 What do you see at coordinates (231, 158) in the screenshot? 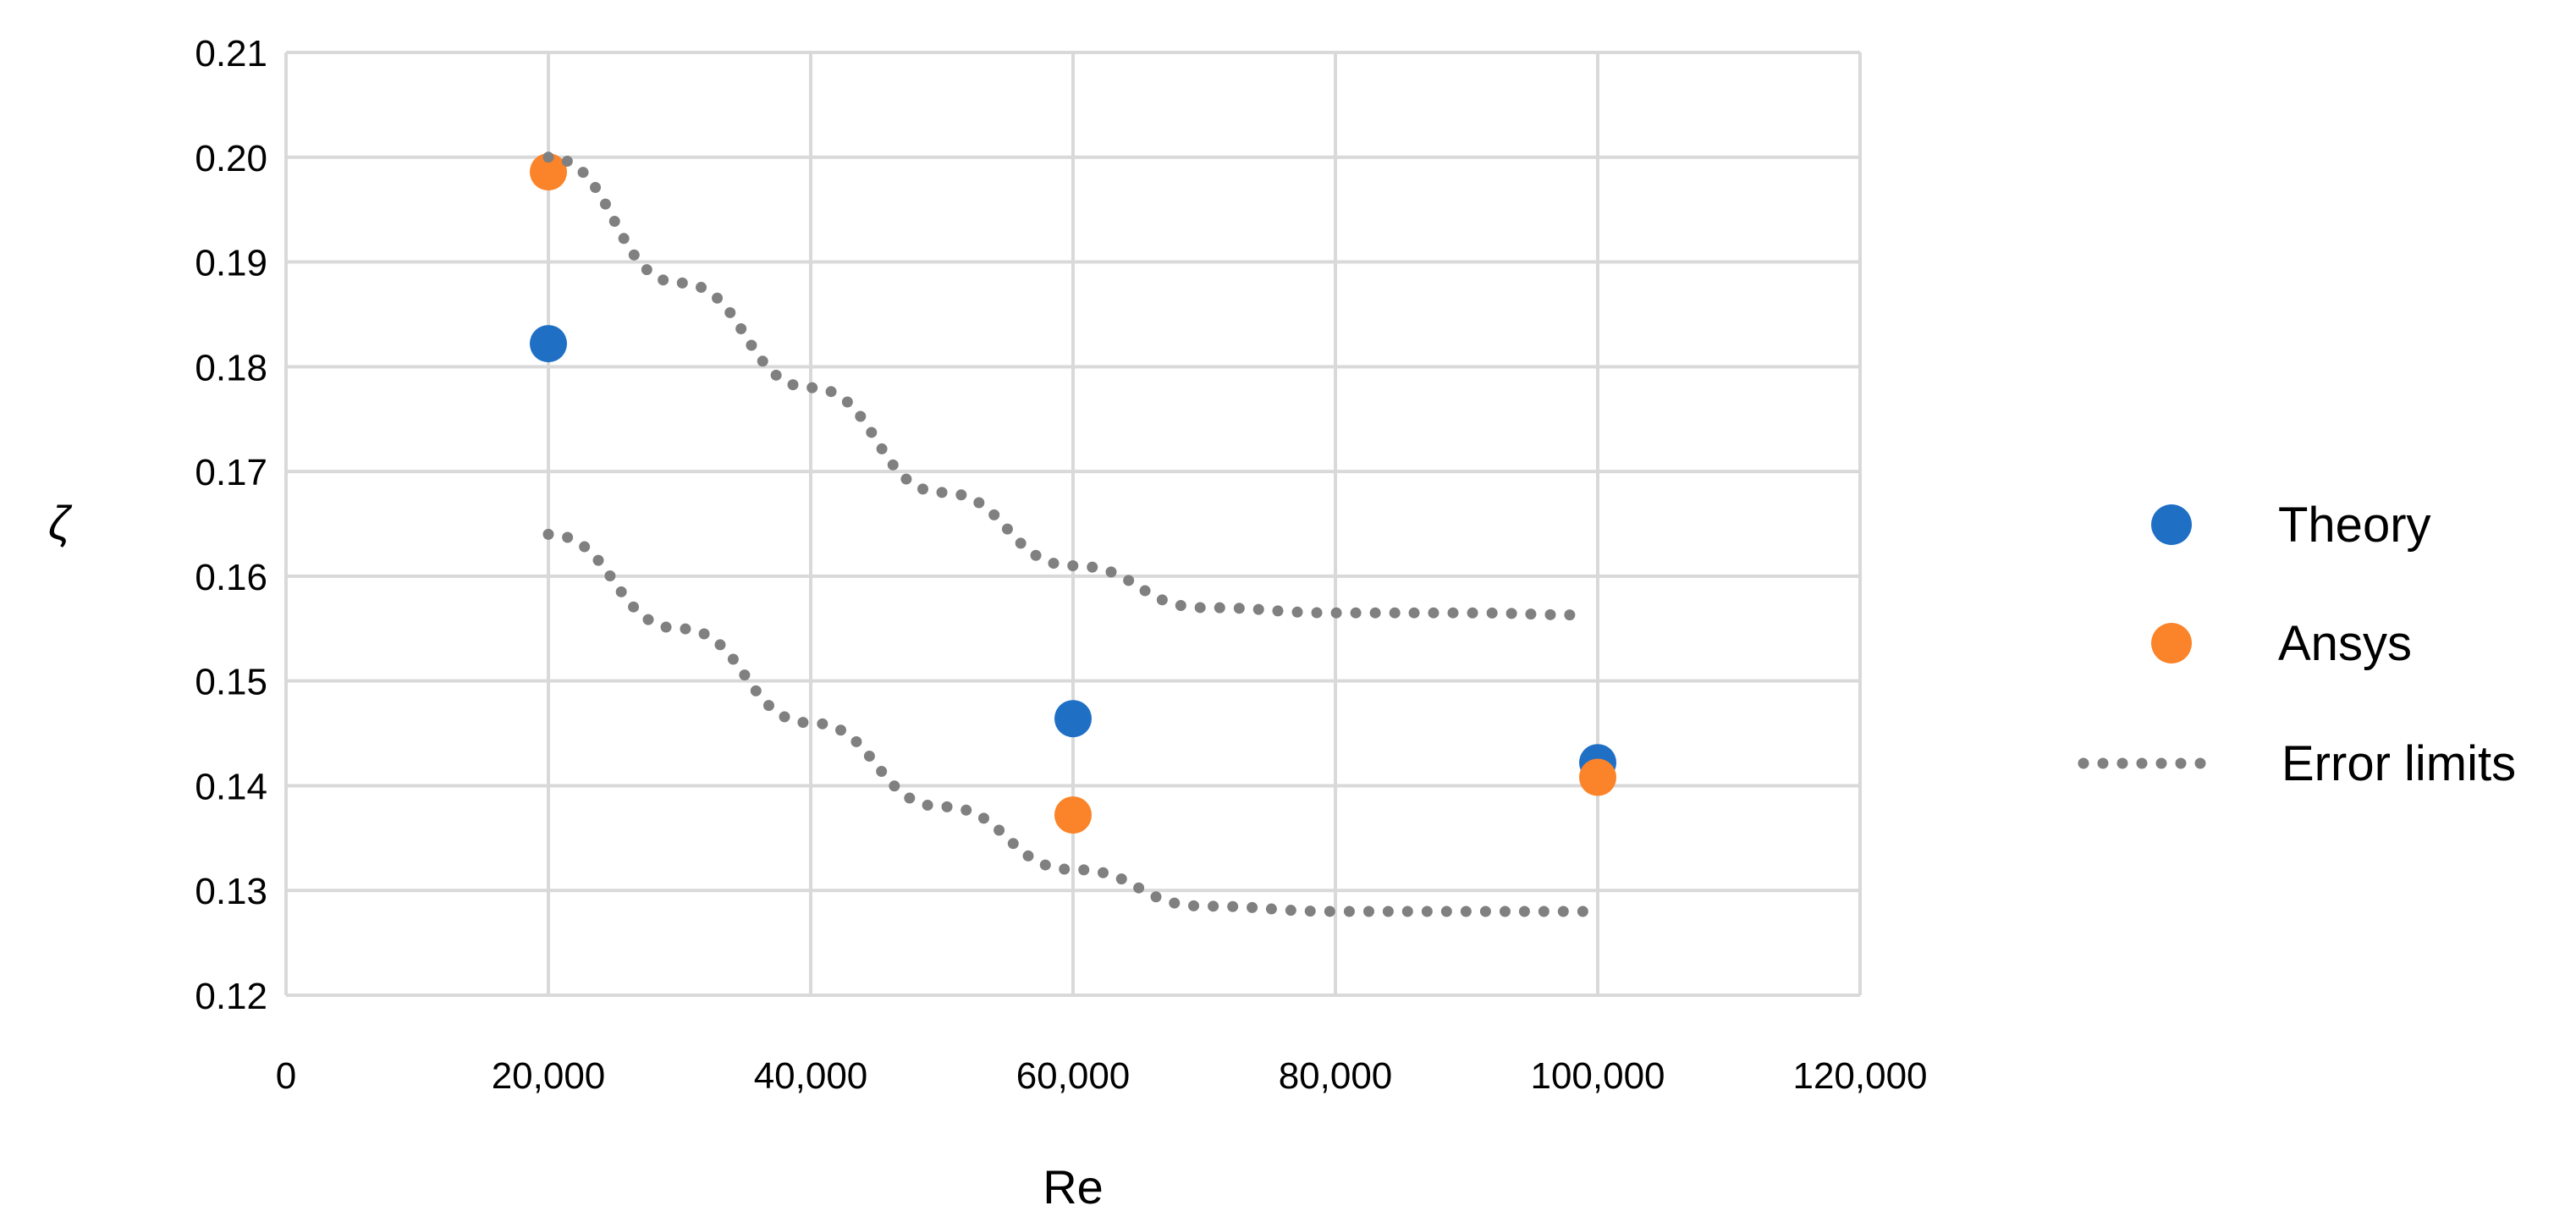
I see `y-tick-label: 0.20` at bounding box center [231, 158].